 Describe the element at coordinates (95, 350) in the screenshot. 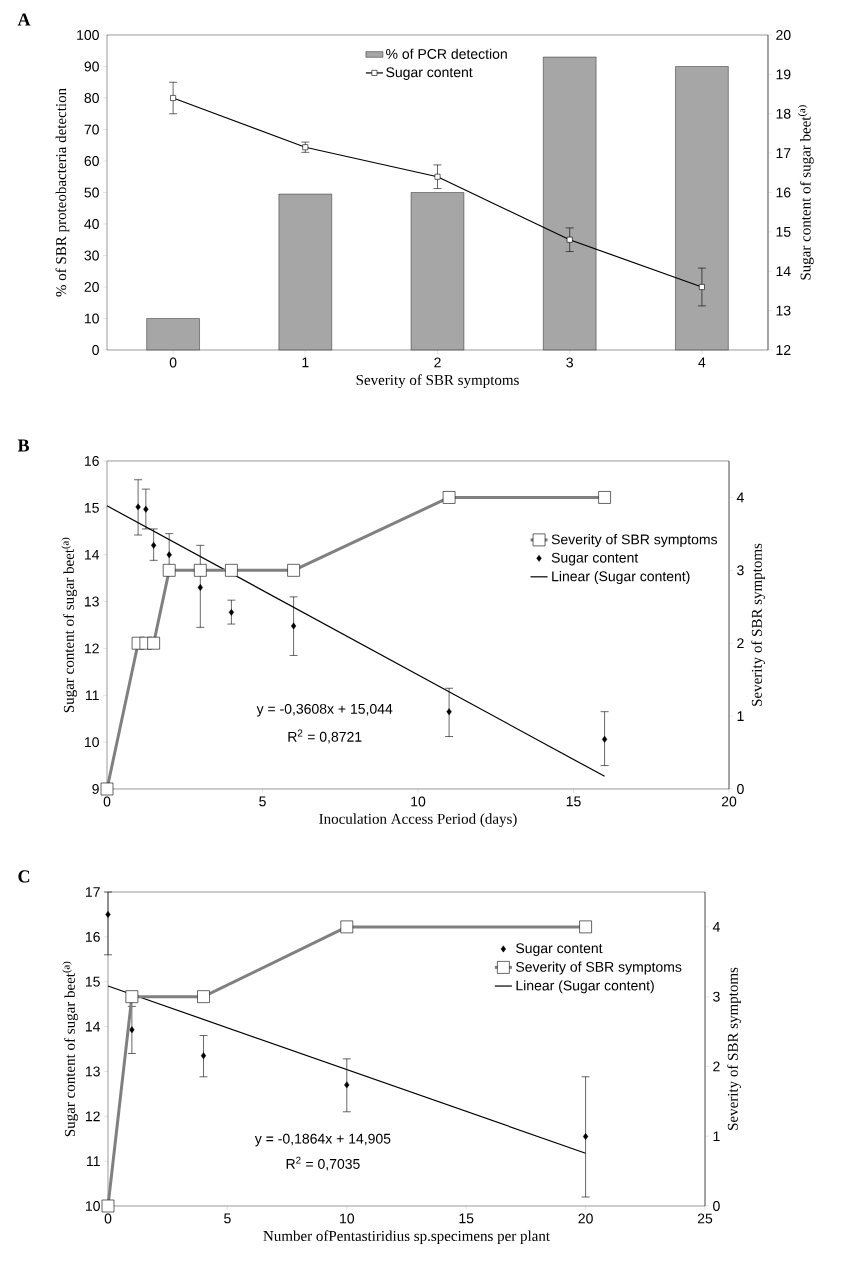

I see `y-tick-label: 0` at that location.